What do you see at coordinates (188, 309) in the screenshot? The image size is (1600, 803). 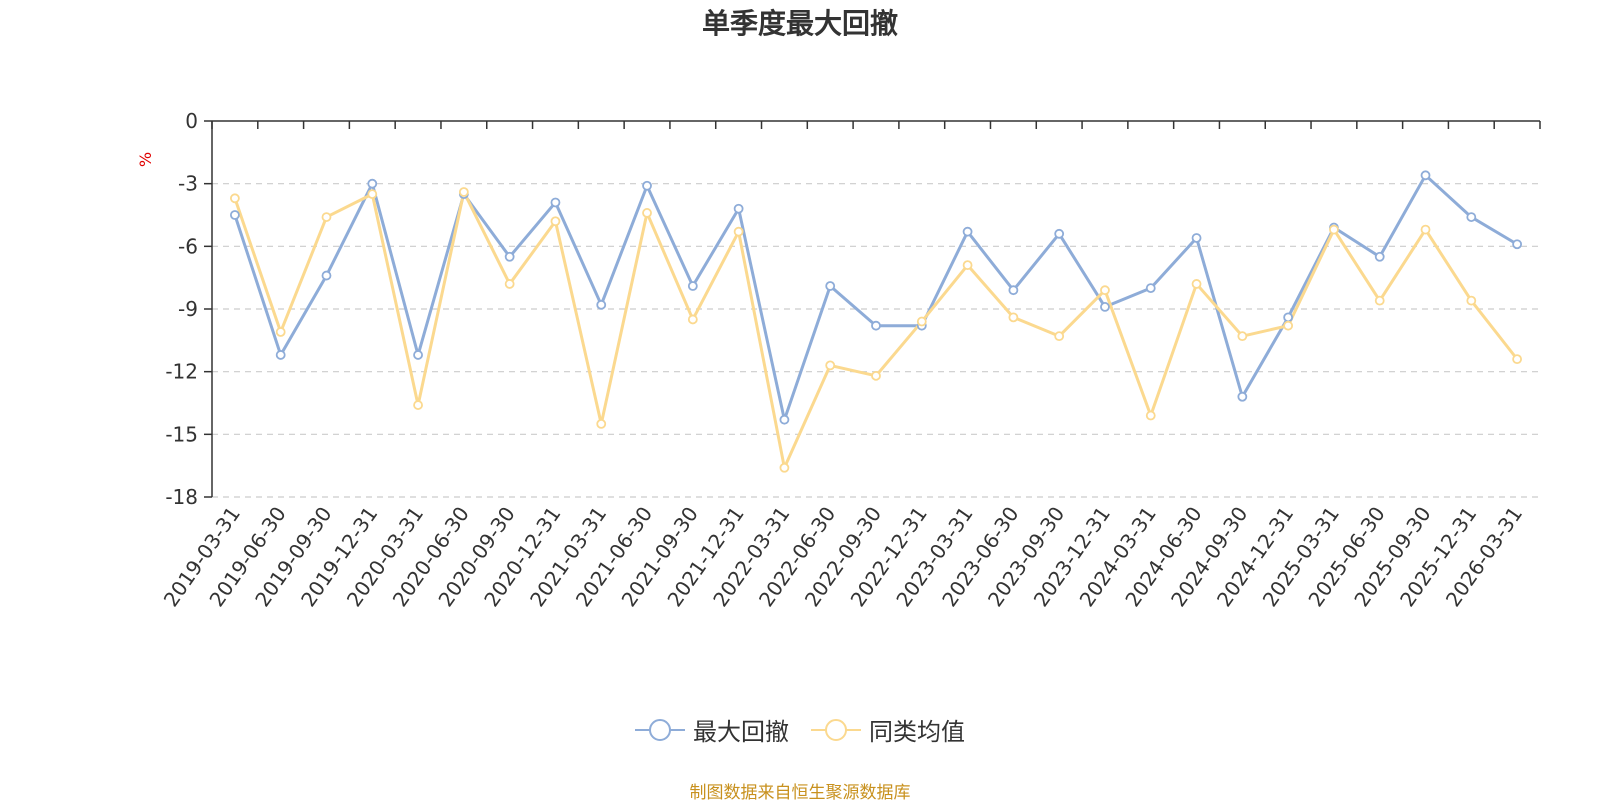 I see `y-tick-label: -9` at bounding box center [188, 309].